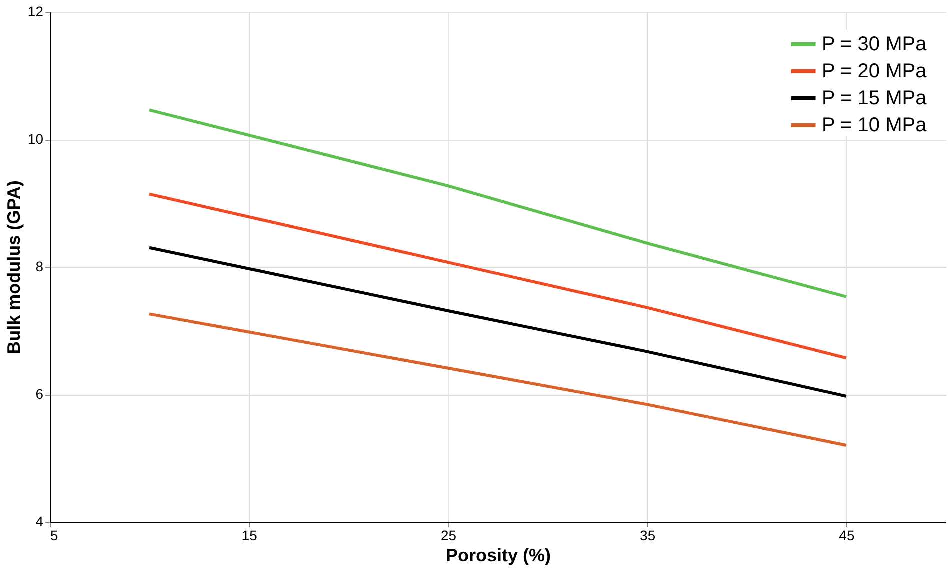 This screenshot has width=951, height=570. I want to click on x-tick-label: 5, so click(54, 536).